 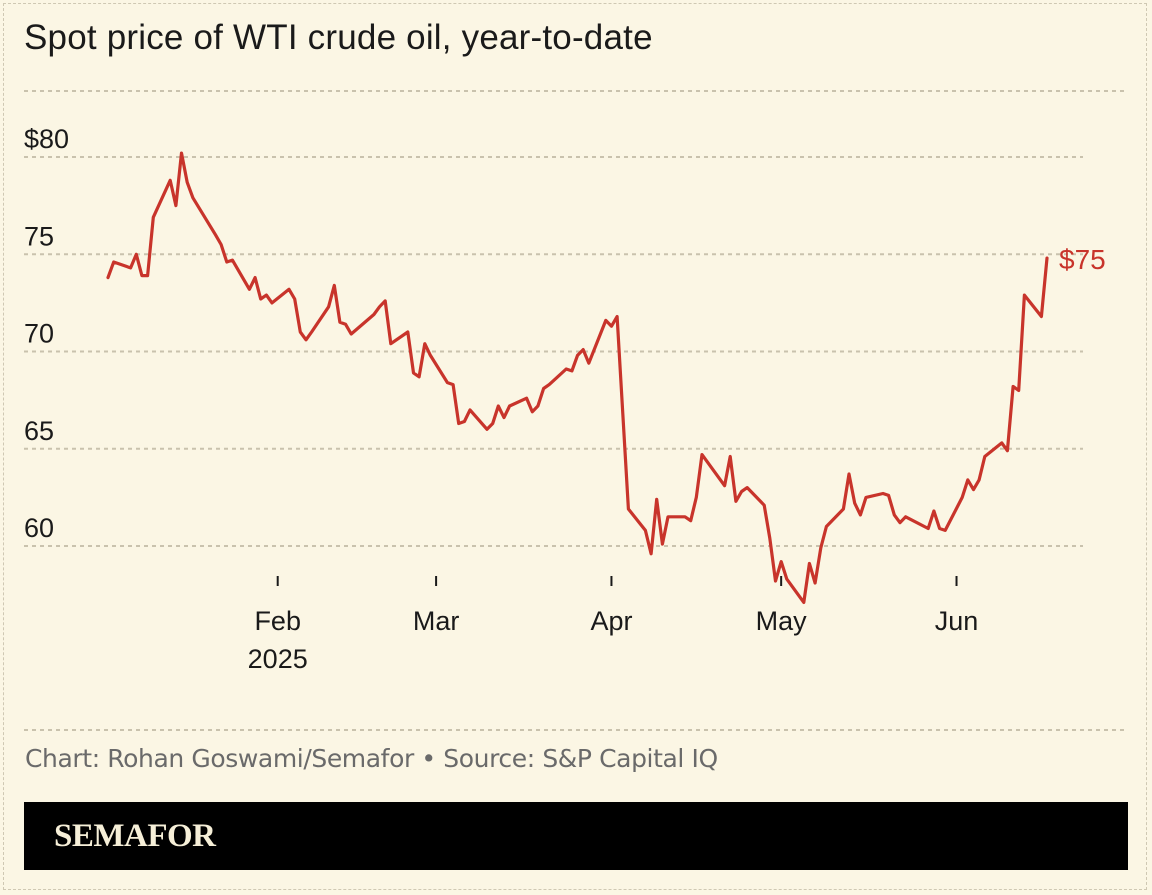 What do you see at coordinates (611, 621) in the screenshot?
I see `x-tick-label: Apr` at bounding box center [611, 621].